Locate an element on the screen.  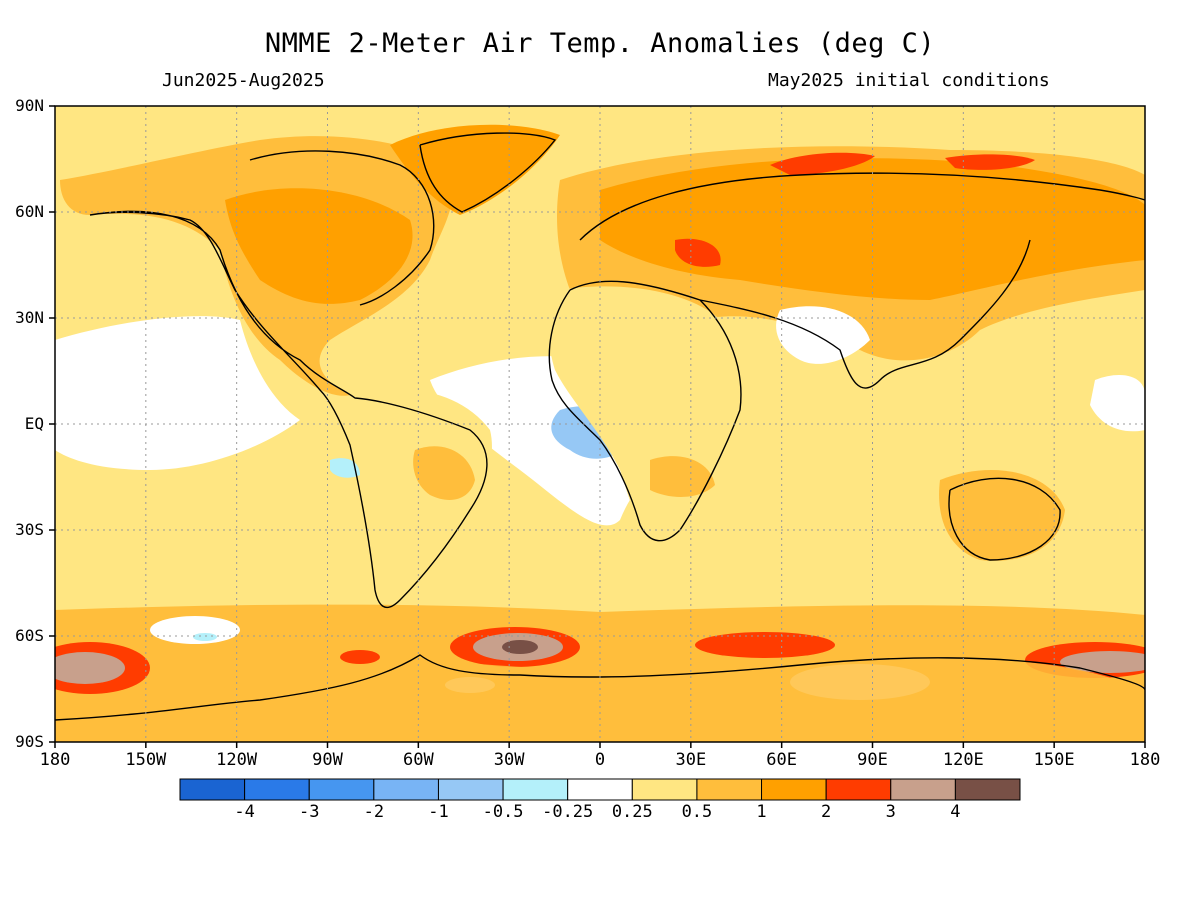
colorbar-label: -4 is located at coordinates (244, 812).